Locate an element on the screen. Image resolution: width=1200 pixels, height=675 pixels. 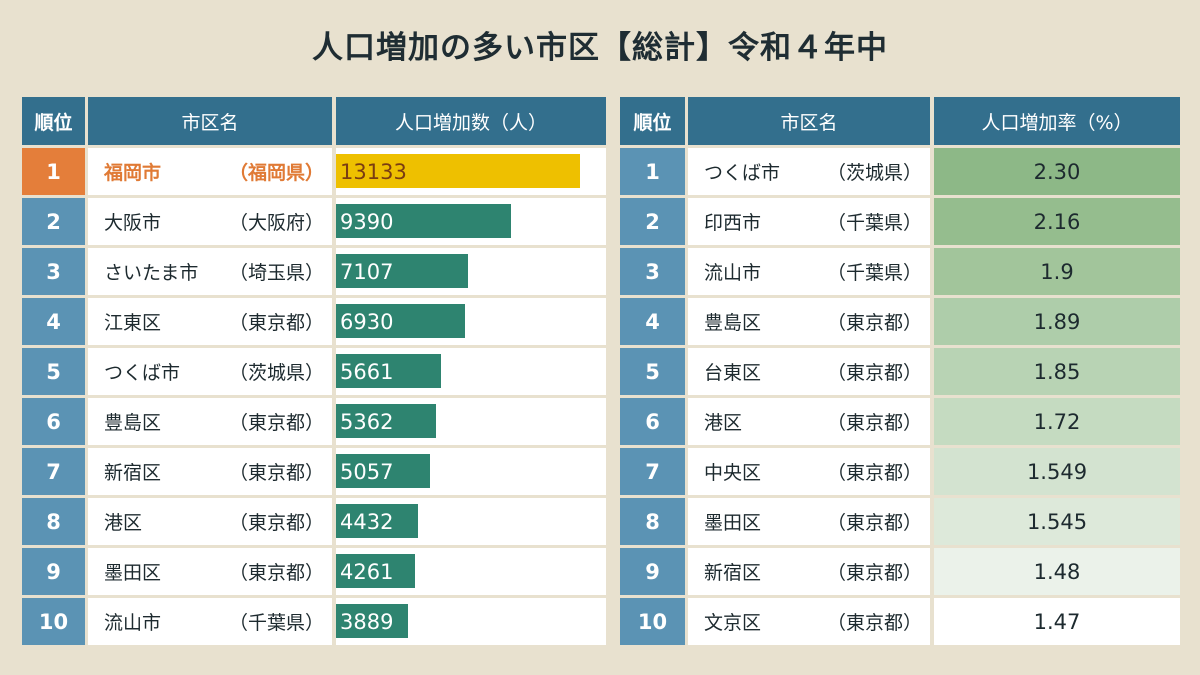
city-name: 江東区 is located at coordinates (133, 323).